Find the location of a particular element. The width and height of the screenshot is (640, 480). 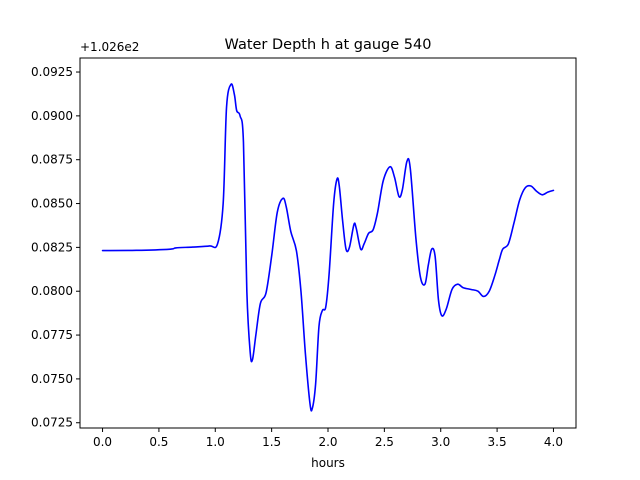

x-tick-label: 0.0 is located at coordinates (102, 442).